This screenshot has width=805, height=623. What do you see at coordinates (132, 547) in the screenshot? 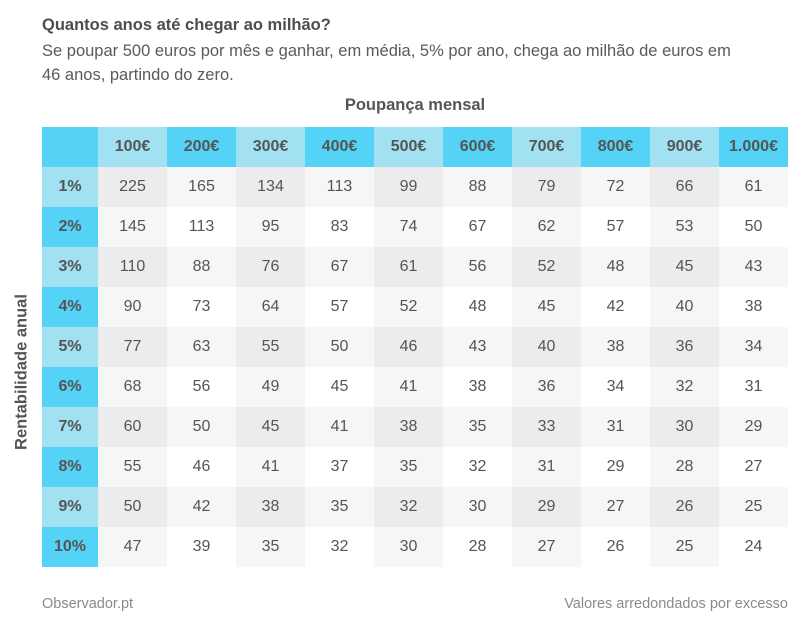
I see `table-cell: 47` at bounding box center [132, 547].